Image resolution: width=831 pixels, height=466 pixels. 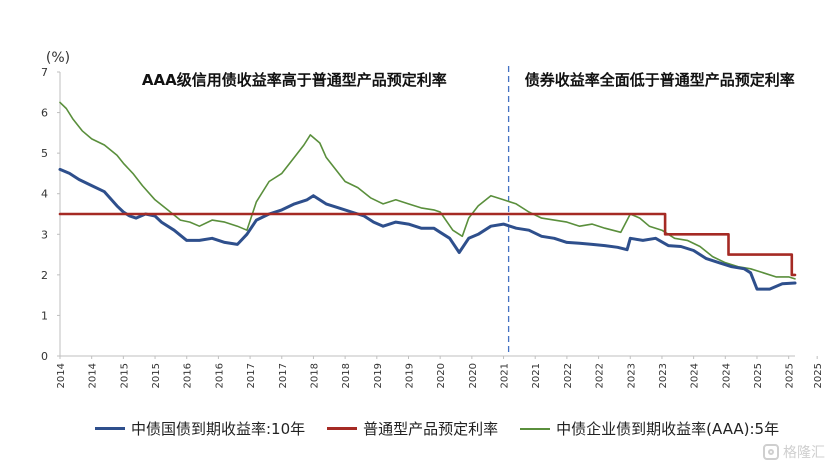 I want to click on legend-item-rate: 普通型产品预定利率, so click(x=412, y=428).